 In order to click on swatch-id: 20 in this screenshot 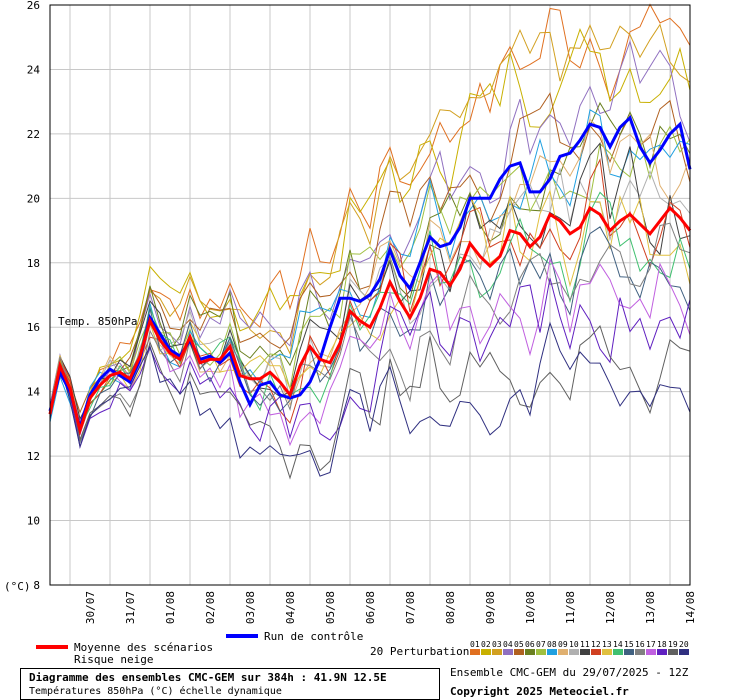, I will do `click(684, 644)`.